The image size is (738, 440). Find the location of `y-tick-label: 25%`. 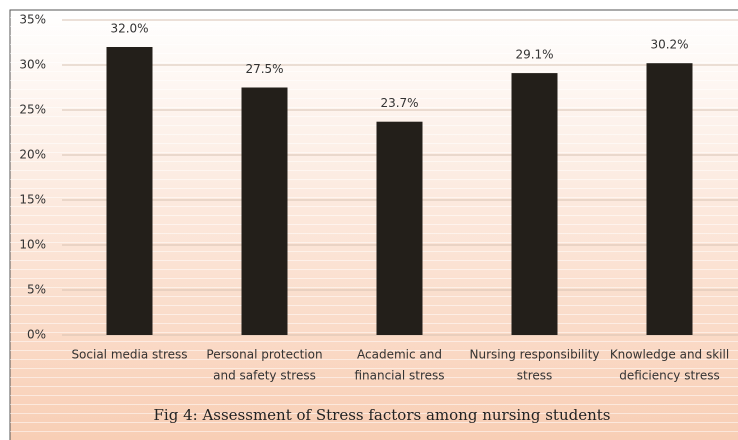

y-tick-label: 25% is located at coordinates (32, 110).